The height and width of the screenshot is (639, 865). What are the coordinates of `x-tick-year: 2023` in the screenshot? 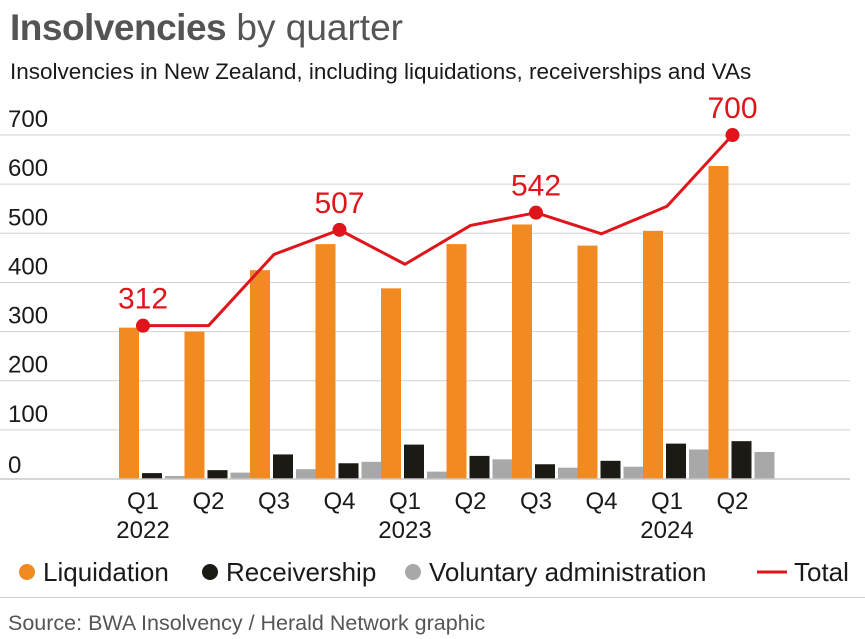 It's located at (404, 530).